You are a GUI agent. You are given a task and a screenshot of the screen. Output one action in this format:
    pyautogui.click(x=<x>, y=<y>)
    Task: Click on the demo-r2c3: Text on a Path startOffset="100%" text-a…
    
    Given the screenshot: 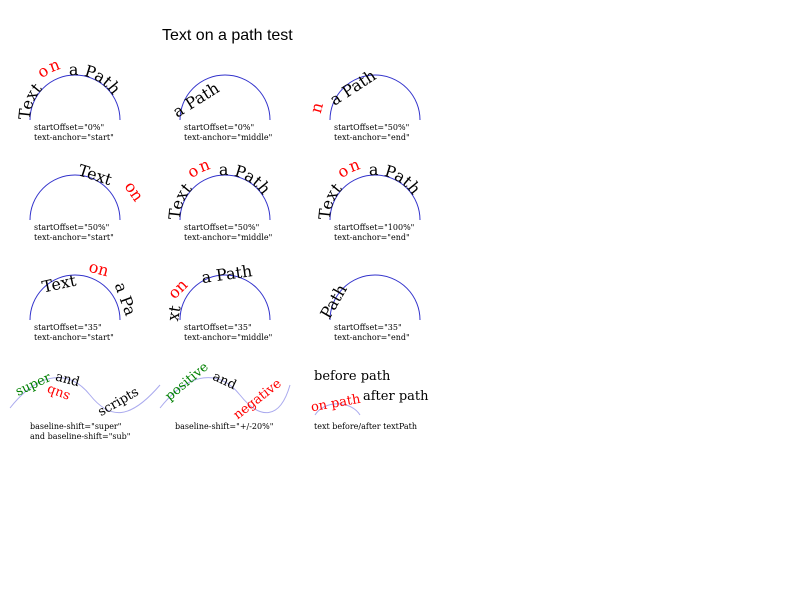 What is the action you would take?
    pyautogui.click(x=370, y=197)
    